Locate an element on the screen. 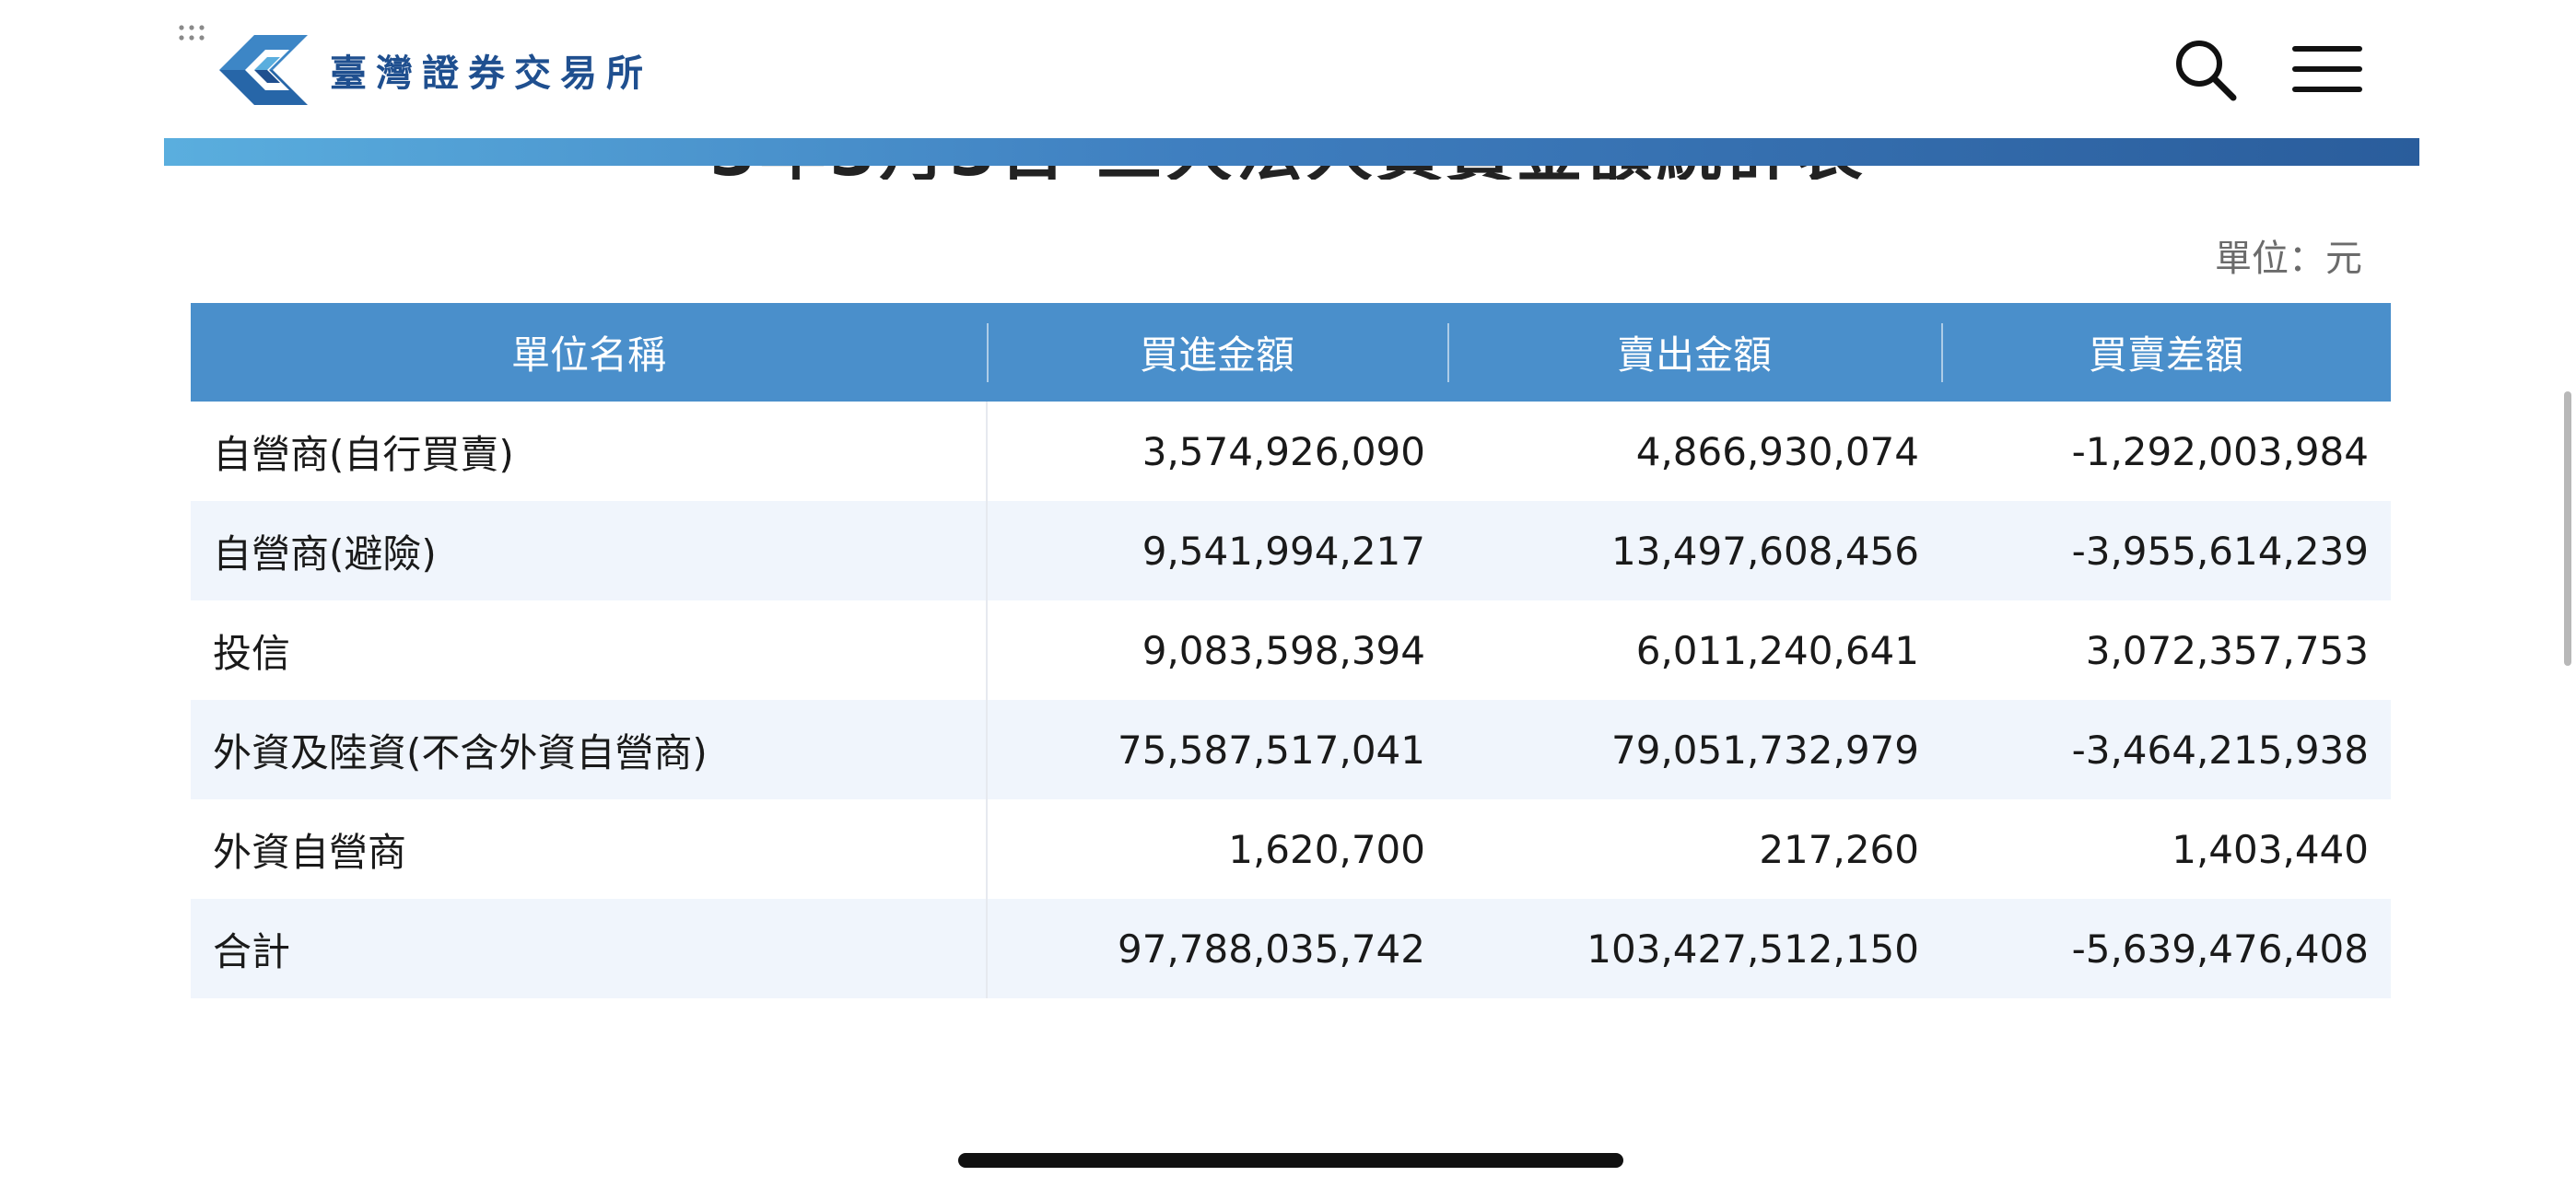  cell-buy-amount: 9,541,994,217 is located at coordinates (1217, 550).